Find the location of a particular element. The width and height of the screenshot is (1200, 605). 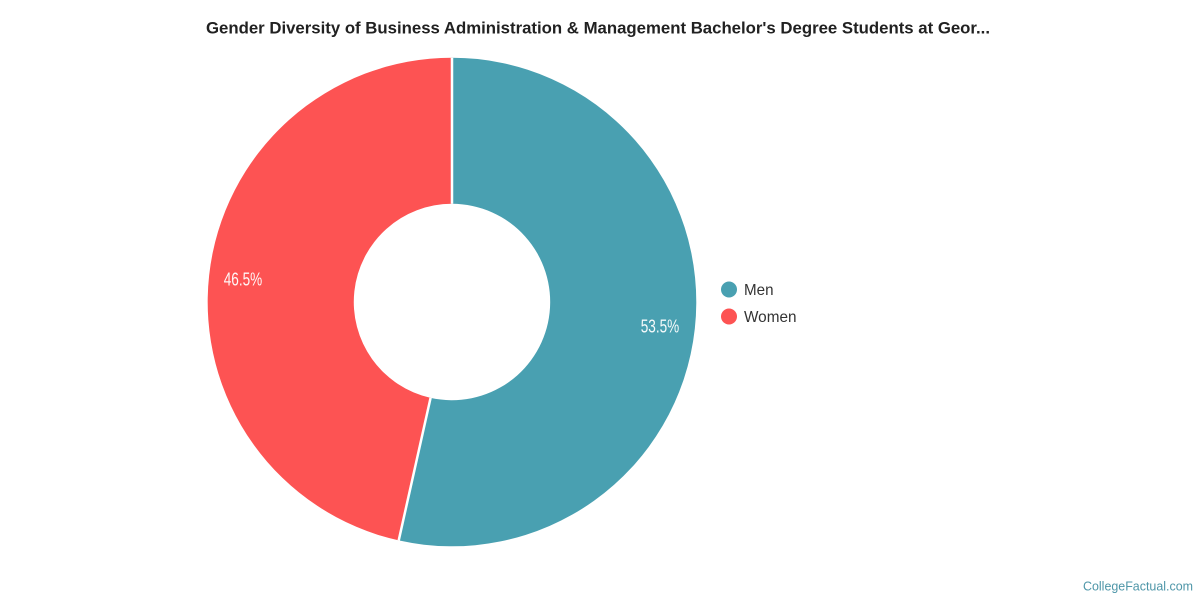

svg-text: CollegeFactual.com is located at coordinates (1138, 586).